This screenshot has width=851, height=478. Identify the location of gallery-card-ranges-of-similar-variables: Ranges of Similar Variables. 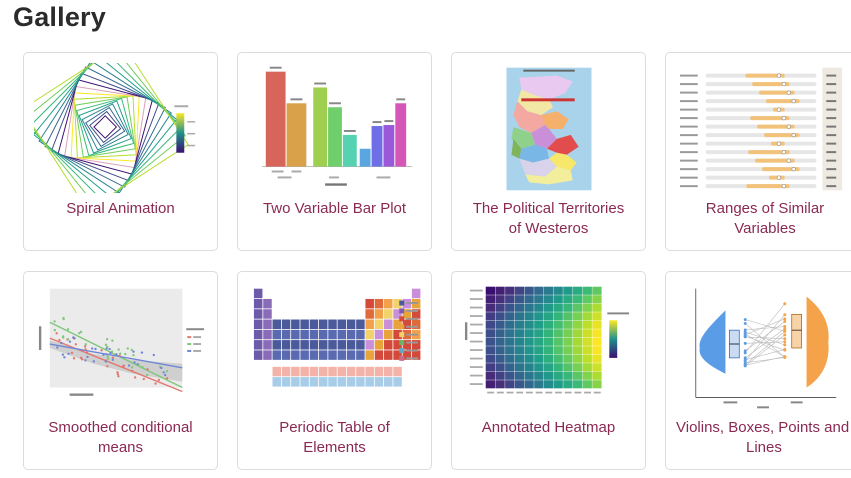
(758, 151).